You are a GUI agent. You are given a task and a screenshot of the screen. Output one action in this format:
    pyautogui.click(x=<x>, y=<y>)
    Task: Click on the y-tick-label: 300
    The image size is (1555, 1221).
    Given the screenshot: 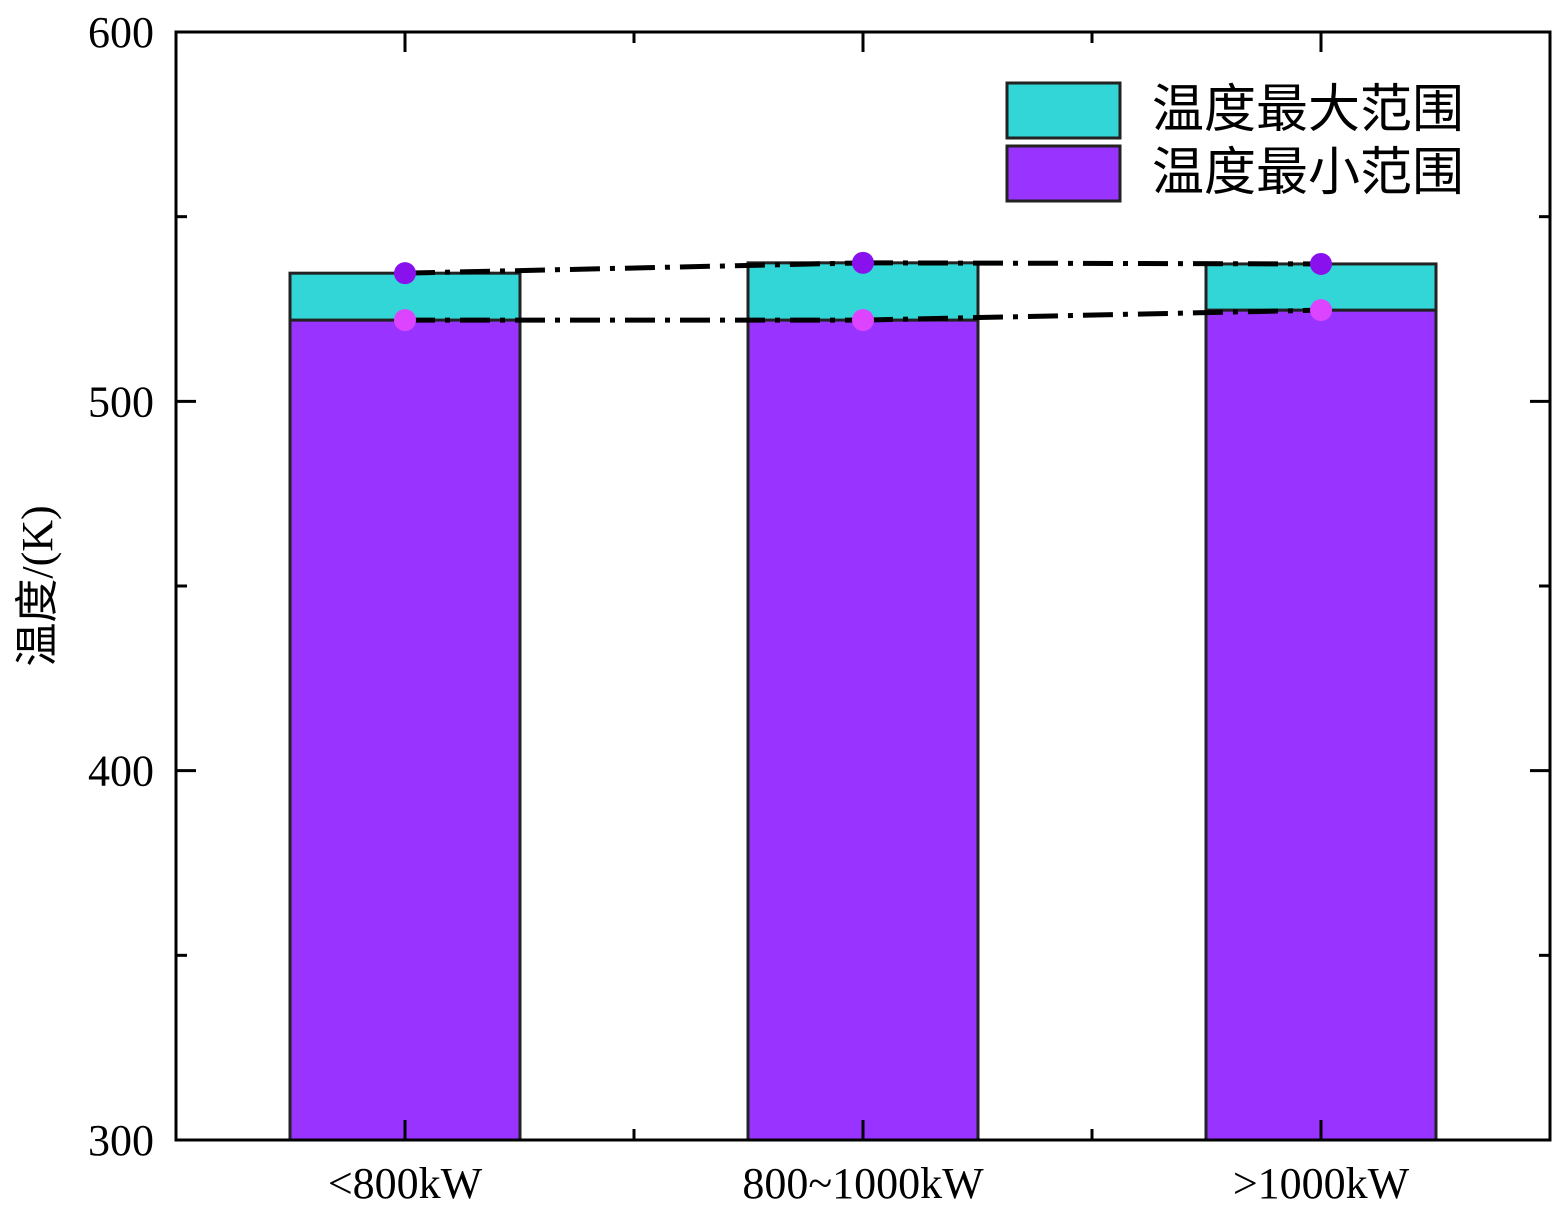 What is the action you would take?
    pyautogui.click(x=121, y=1140)
    